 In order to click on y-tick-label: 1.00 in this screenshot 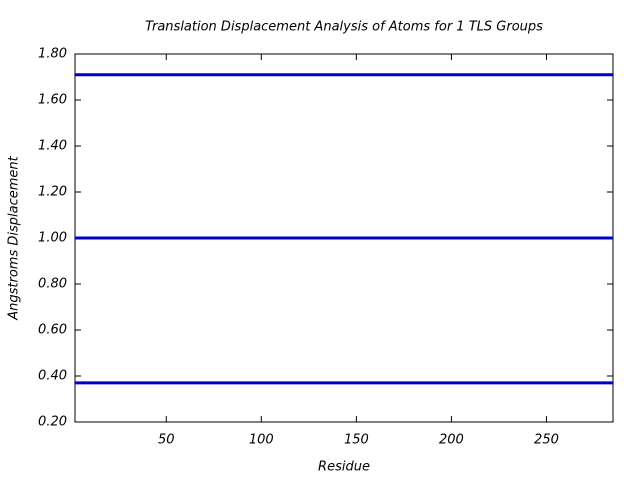, I will do `click(52, 238)`.